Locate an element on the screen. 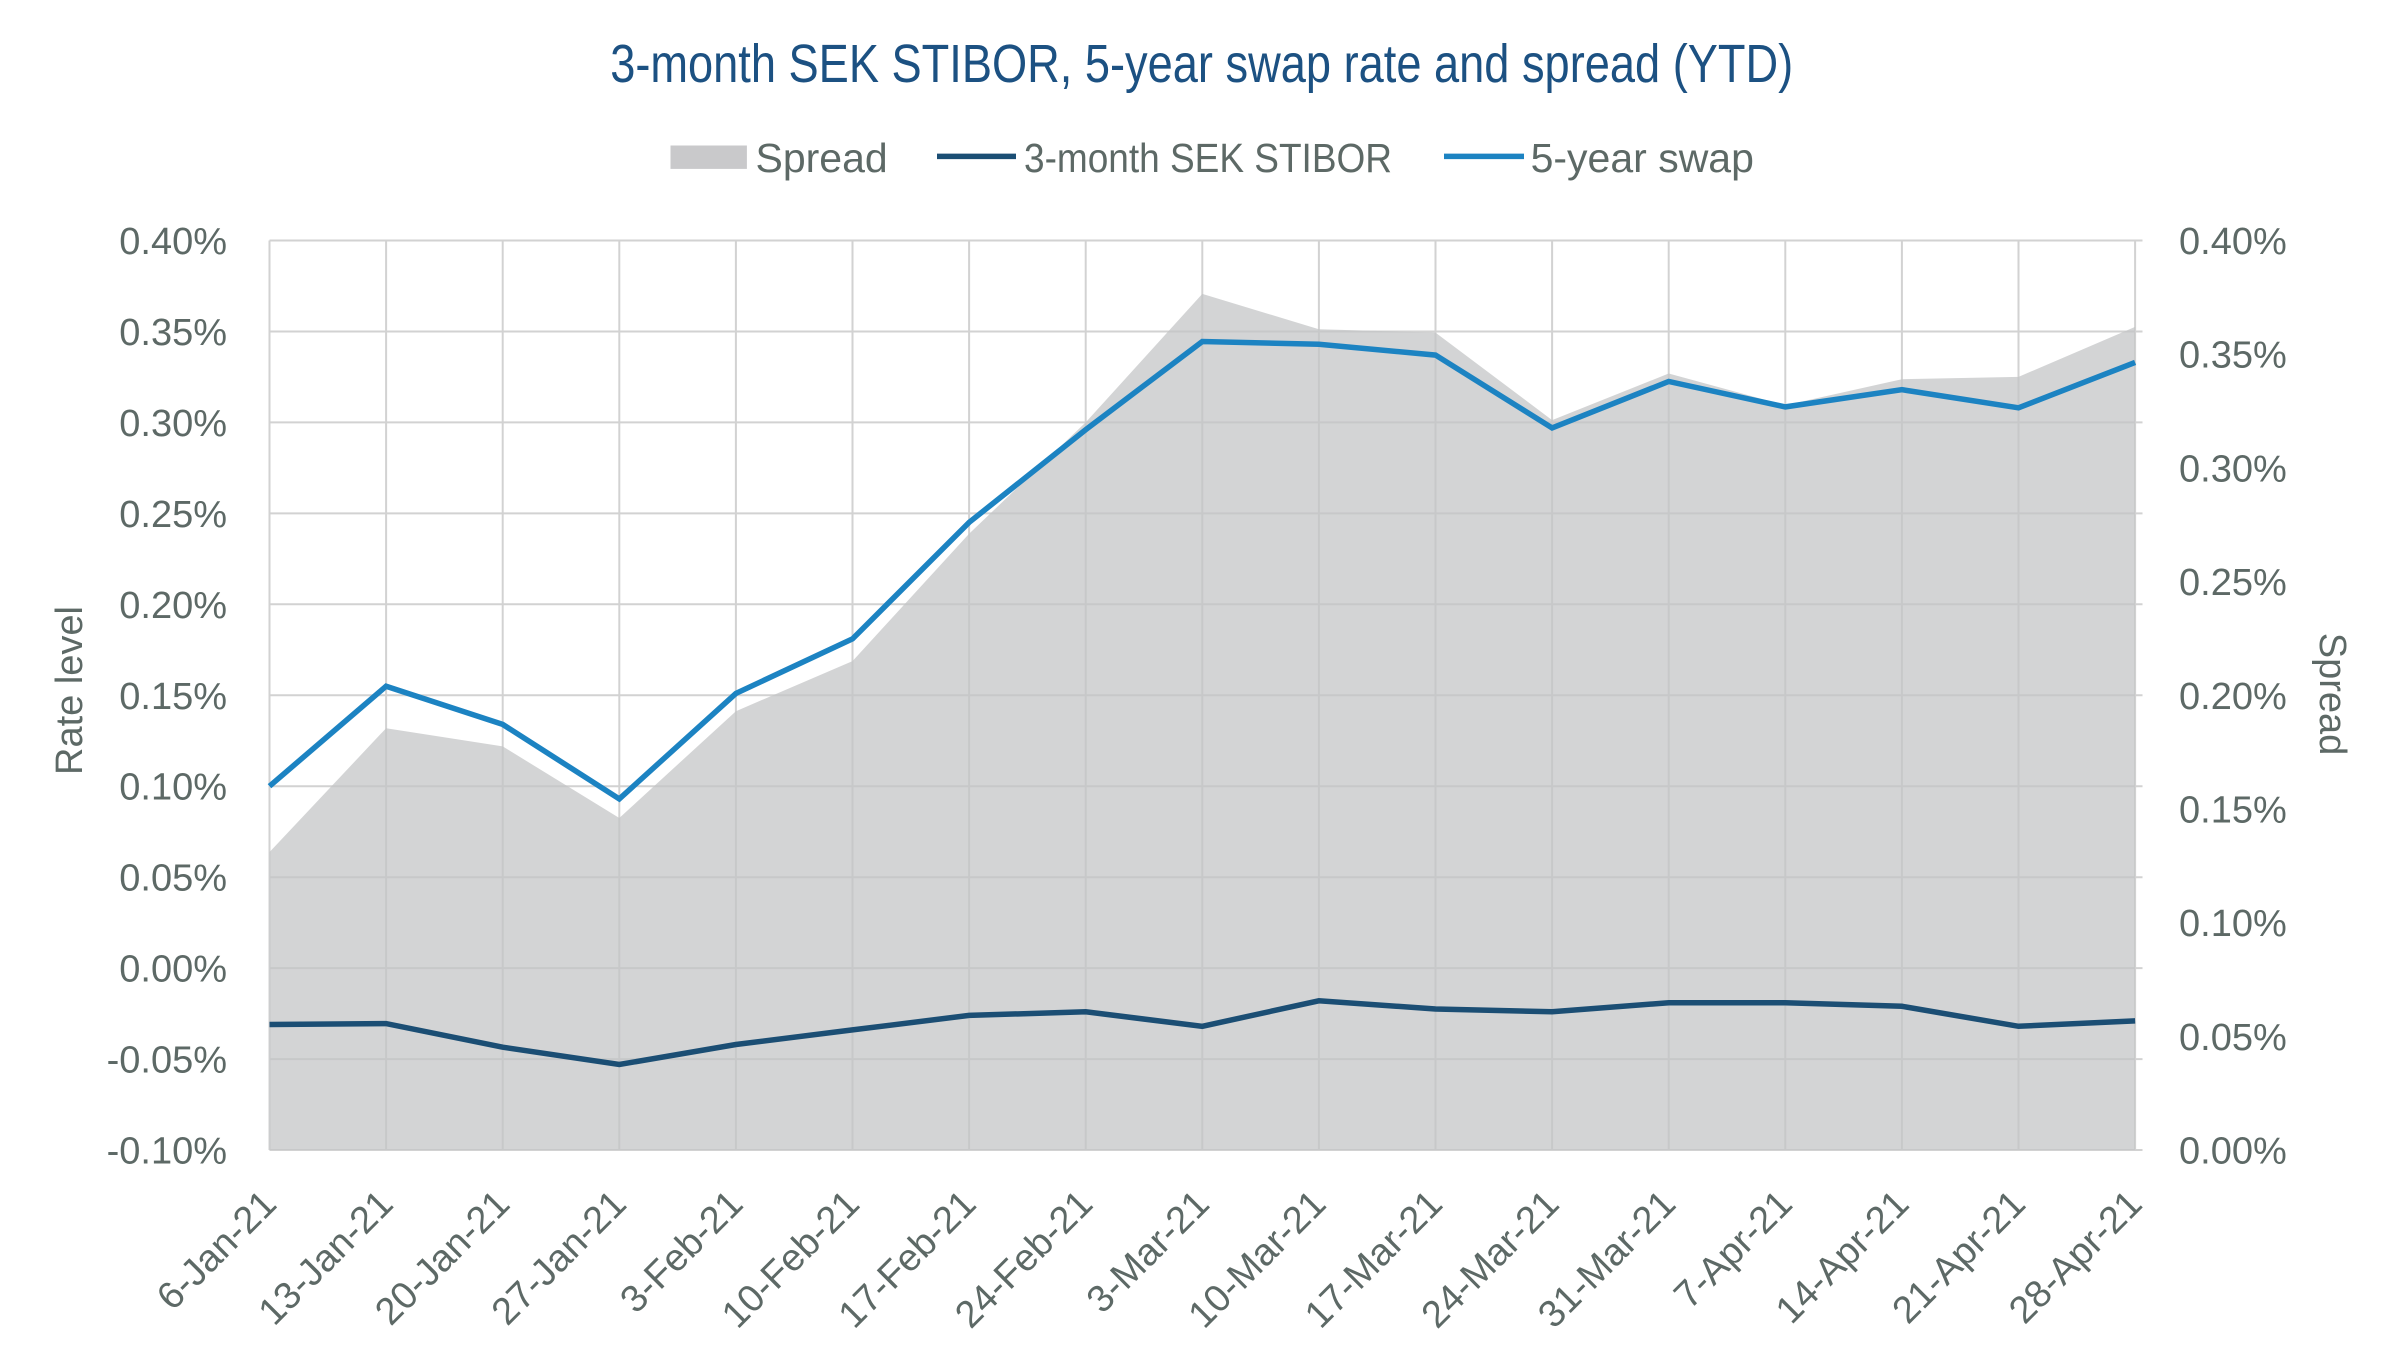  svg-text: 3-month SEK STIBOR is located at coordinates (1208, 158).